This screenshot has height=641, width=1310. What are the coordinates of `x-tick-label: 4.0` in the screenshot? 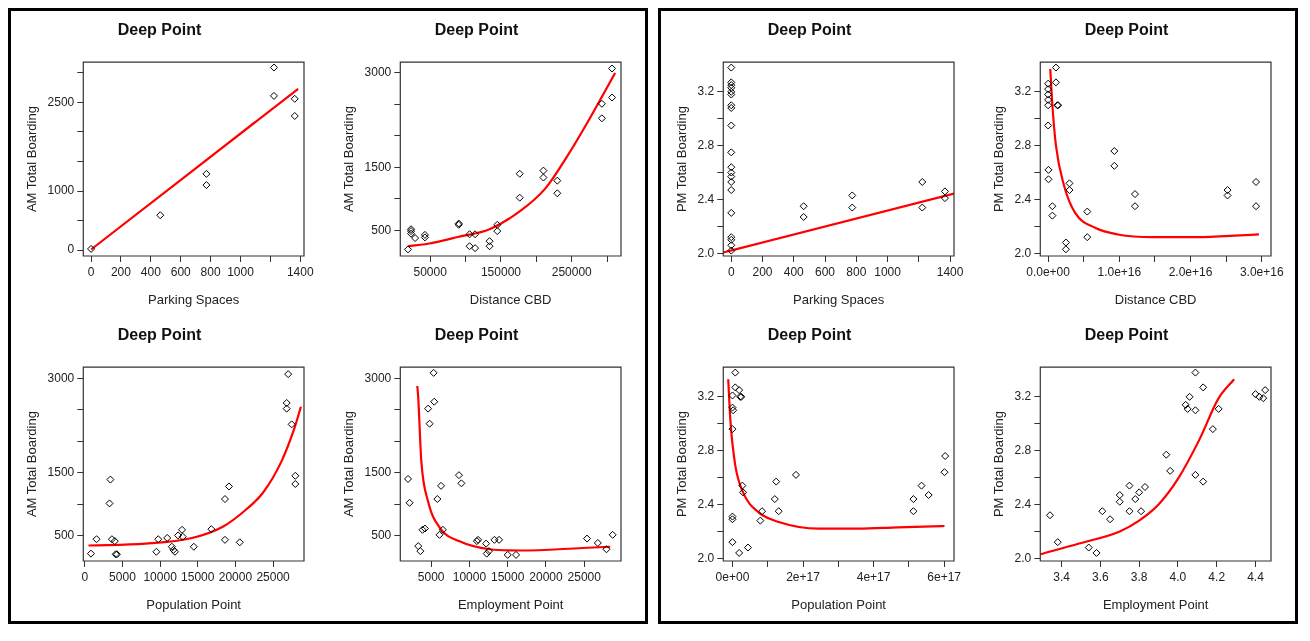 It's located at (1178, 576).